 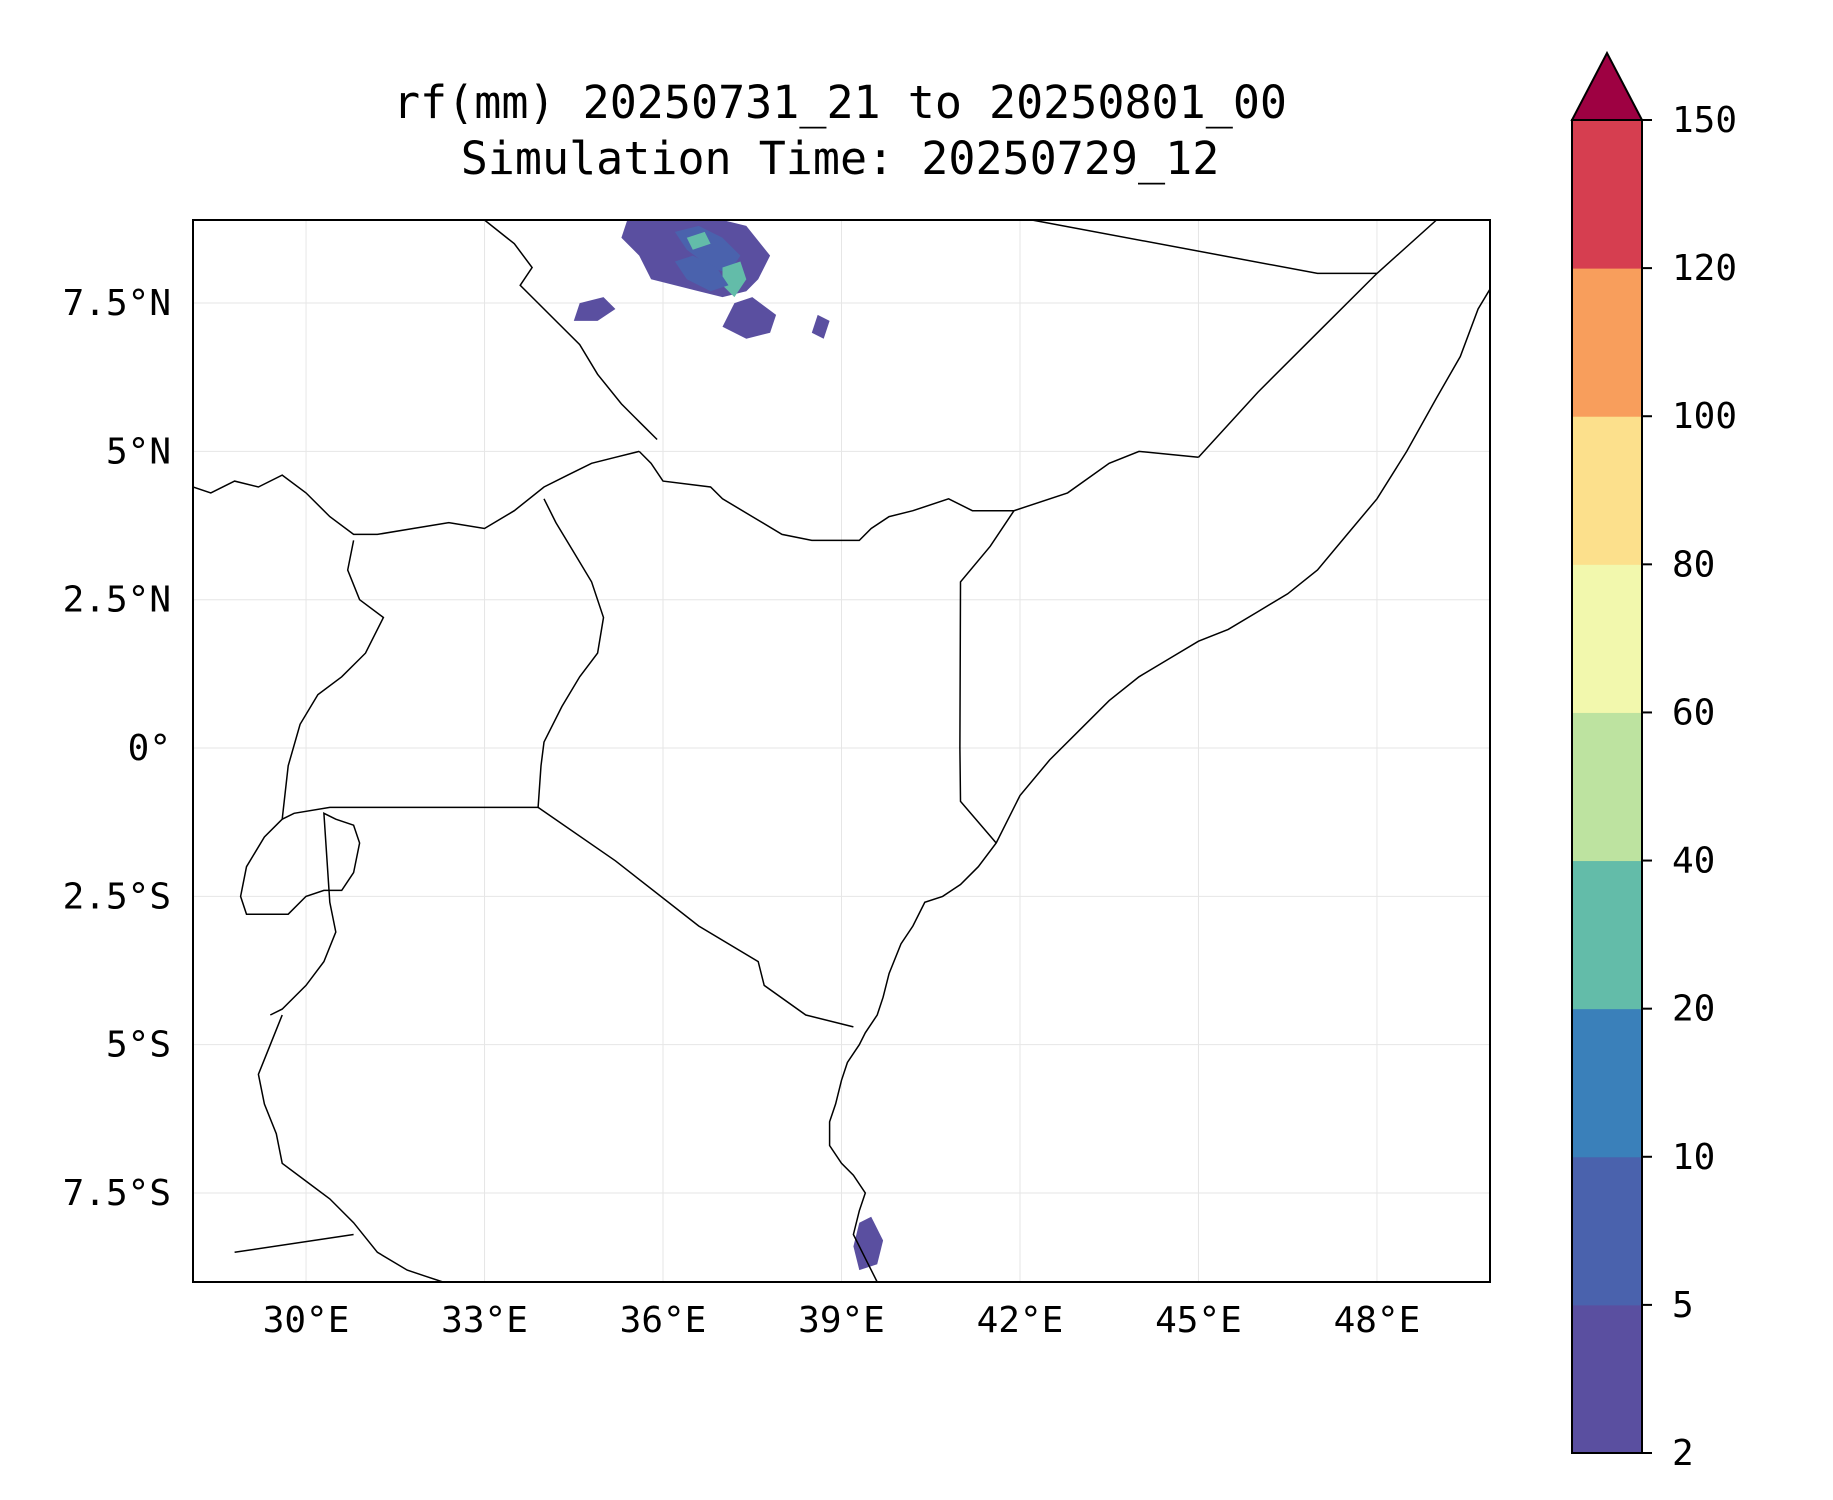 What do you see at coordinates (306, 1320) in the screenshot?
I see `x-tick-label: 30°E` at bounding box center [306, 1320].